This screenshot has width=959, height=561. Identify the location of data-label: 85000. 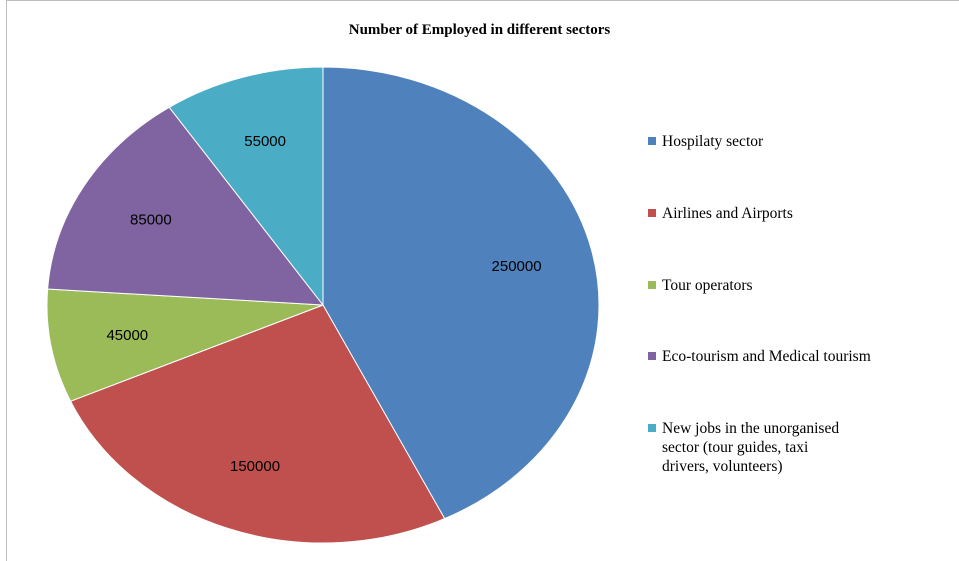
(151, 219).